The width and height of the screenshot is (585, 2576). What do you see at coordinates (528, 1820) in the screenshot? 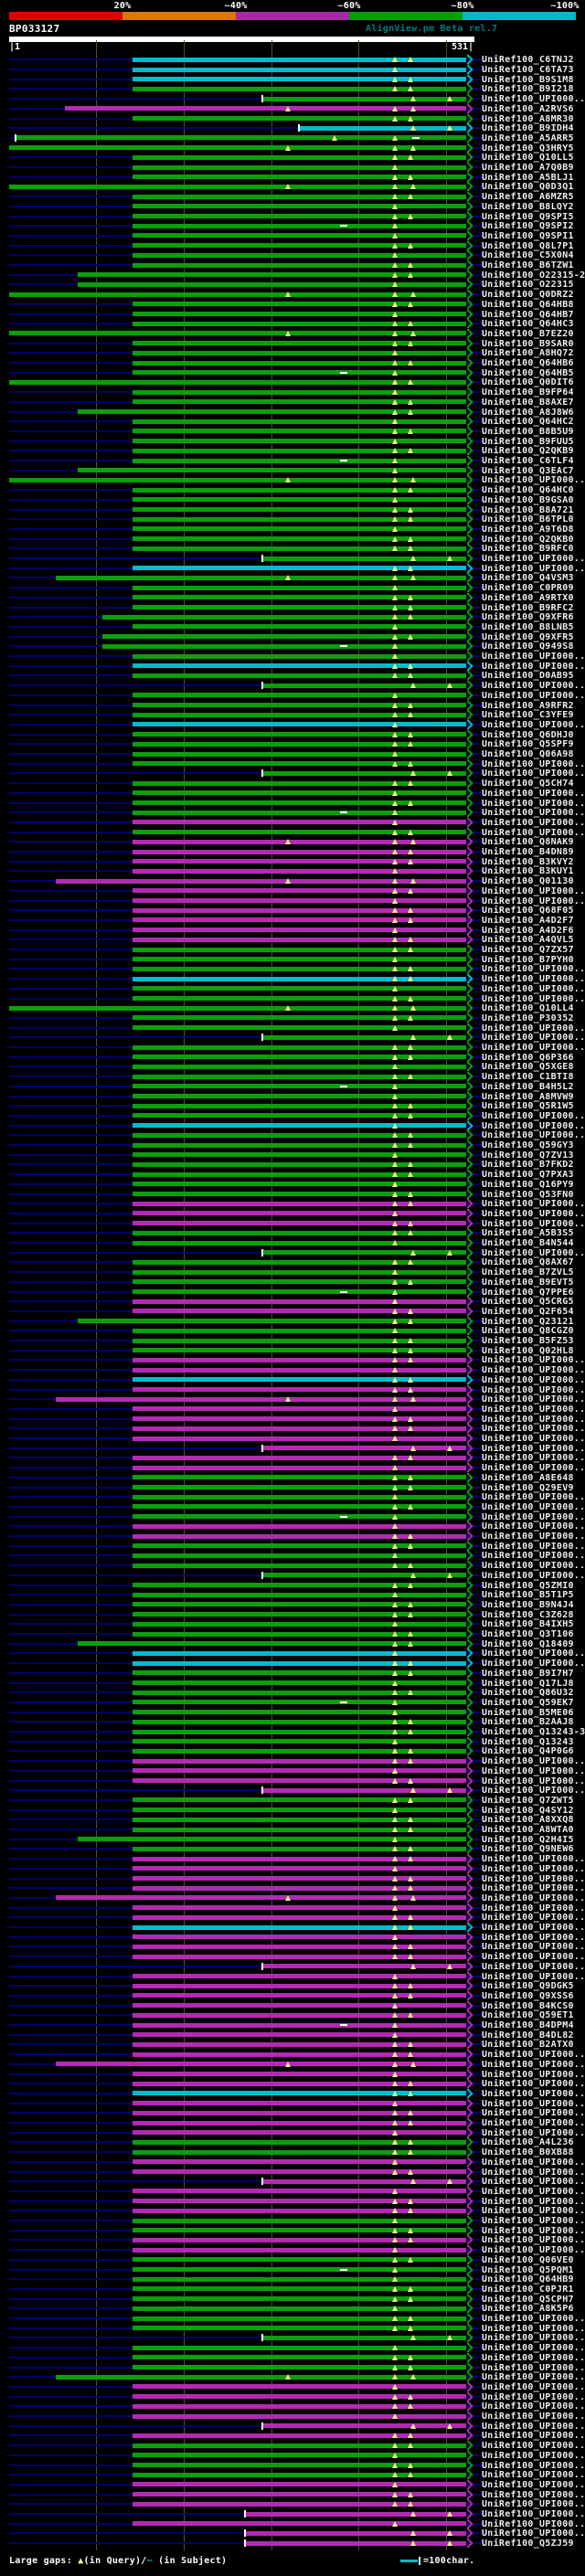
I see `row-label: UniRef100_A8XXQ8` at bounding box center [528, 1820].